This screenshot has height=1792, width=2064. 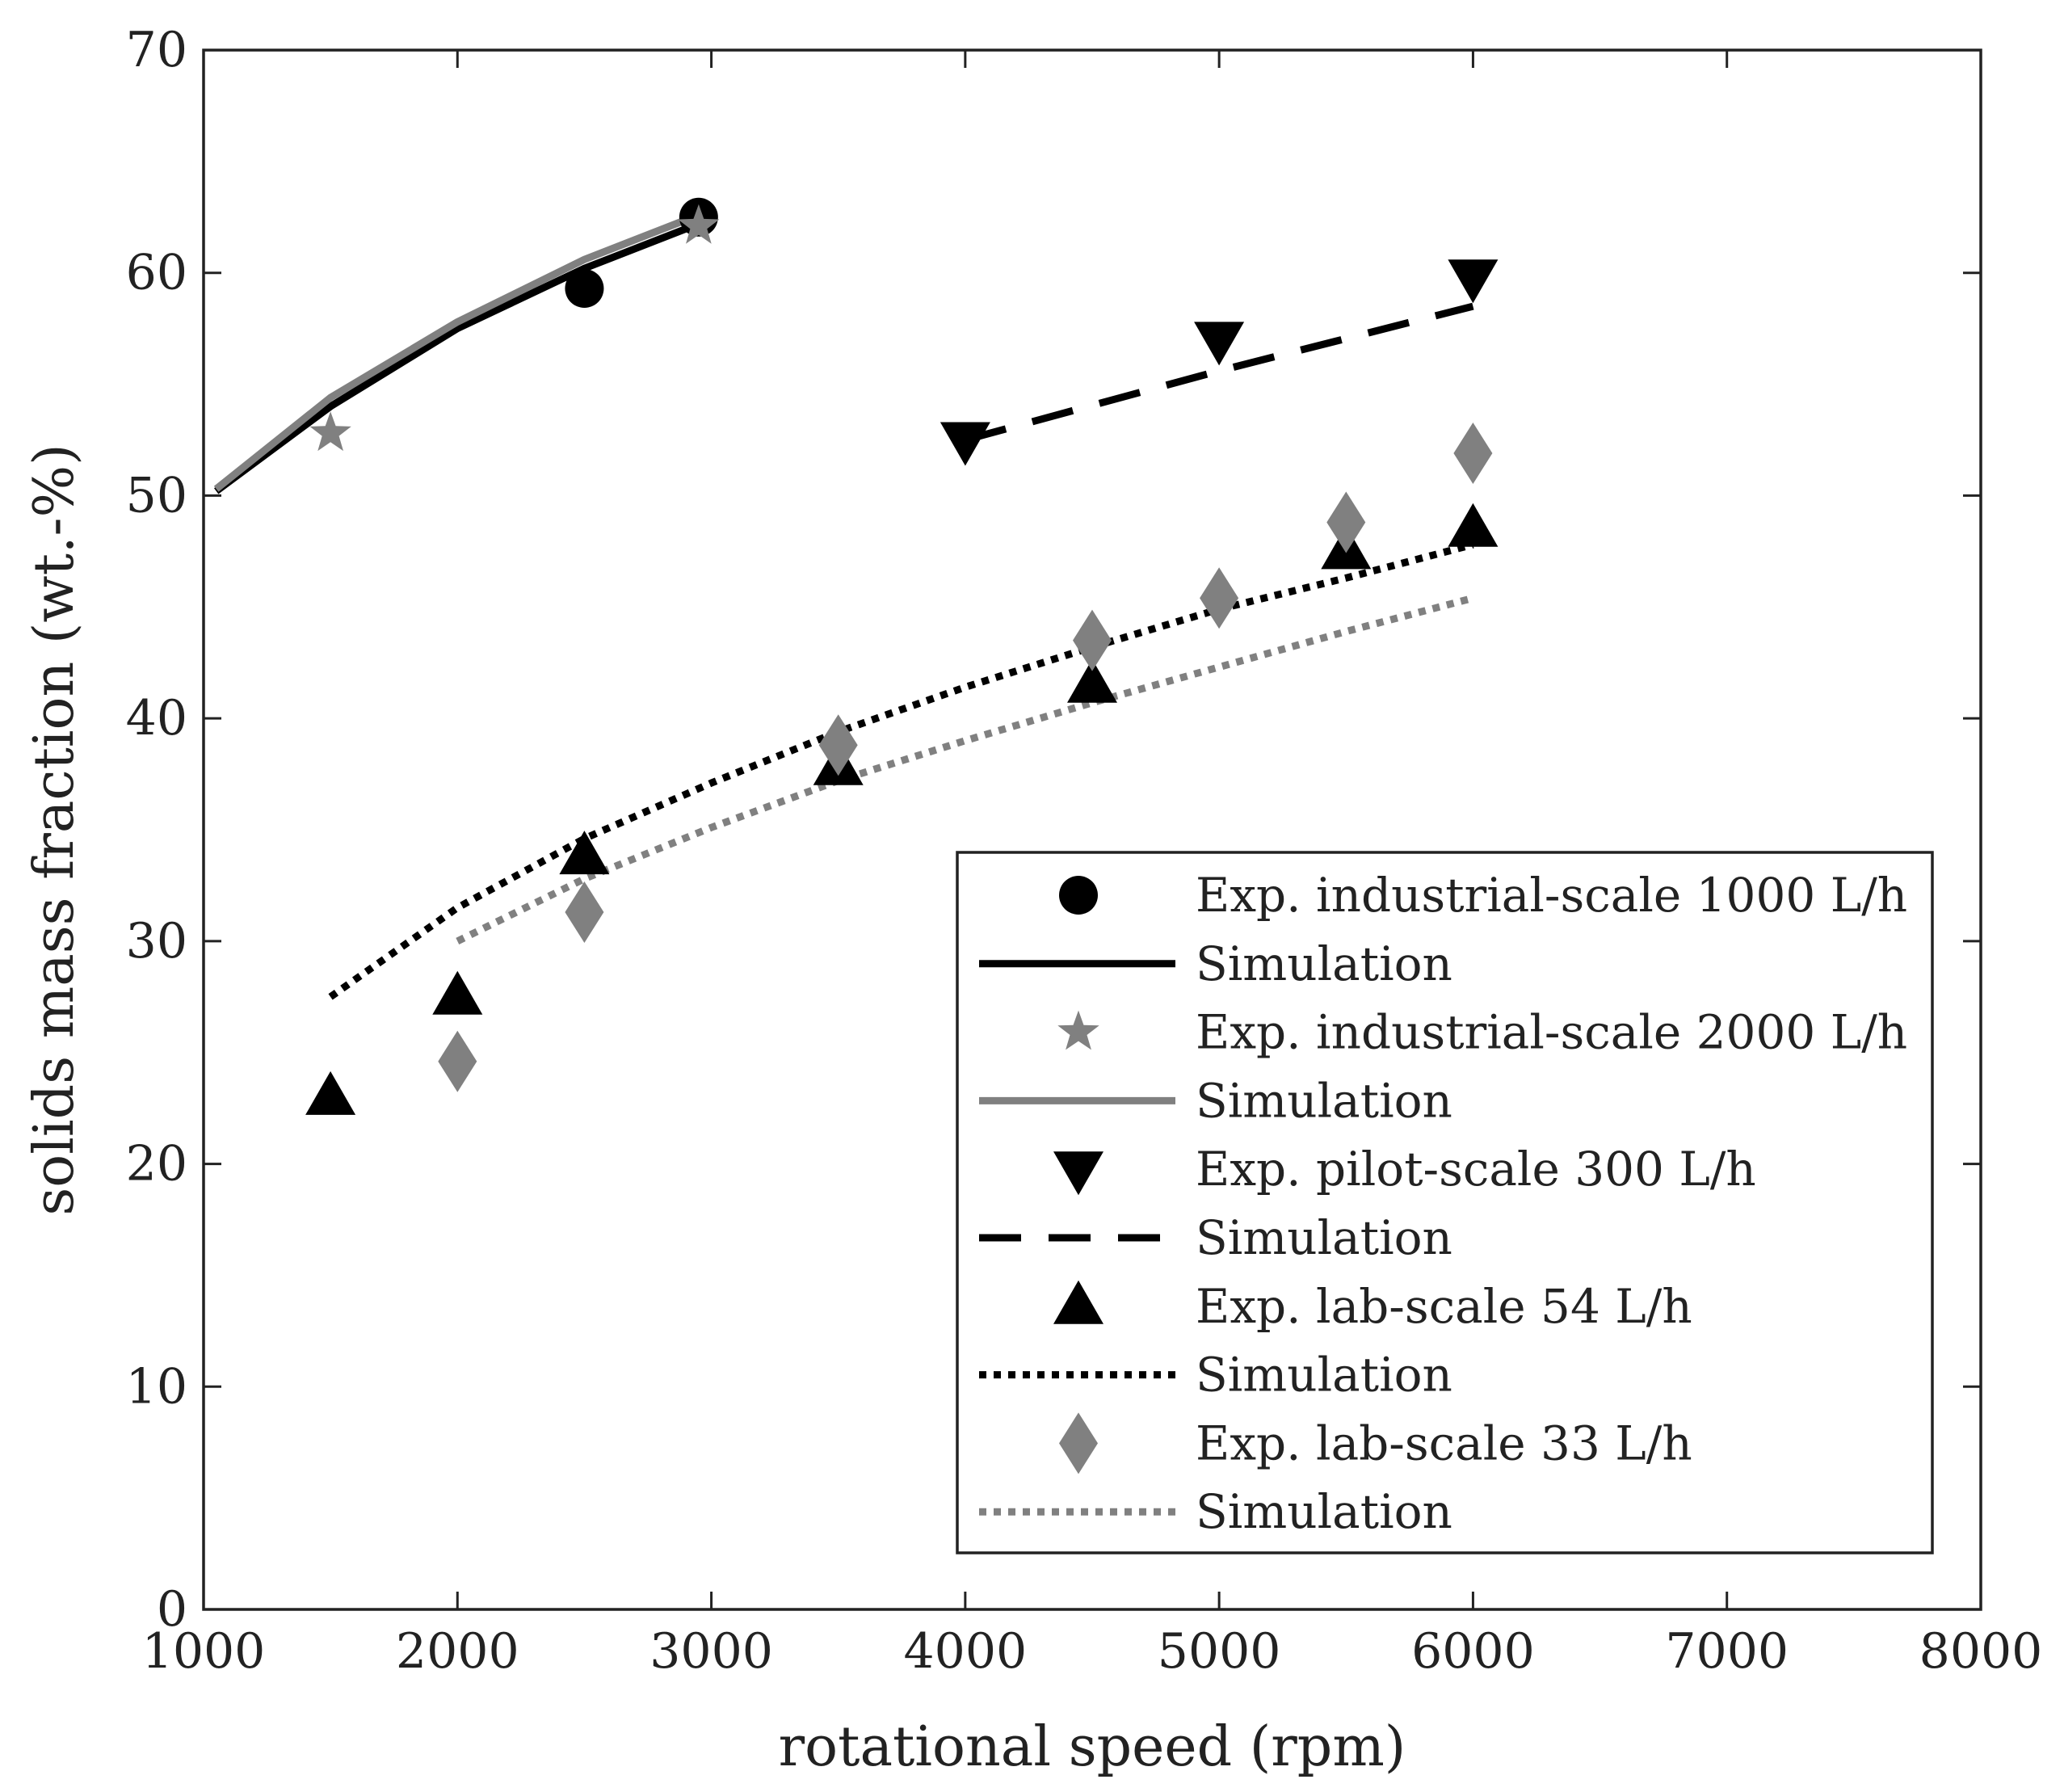 I want to click on y-tick-label: 40, so click(x=157, y=718).